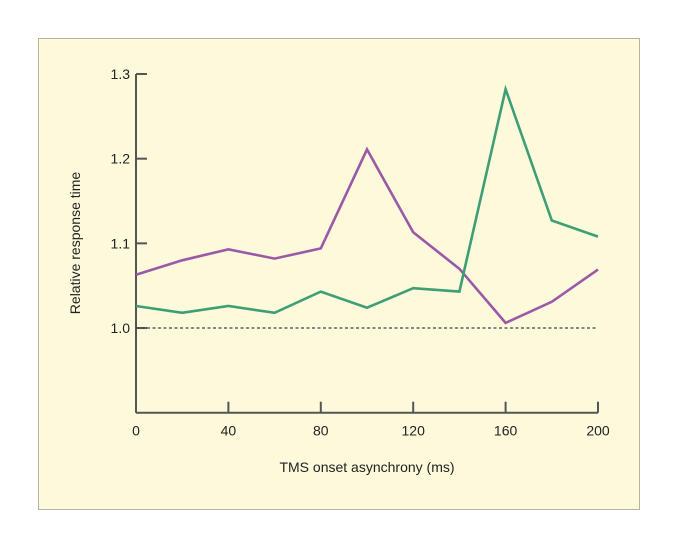 Image resolution: width=680 pixels, height=540 pixels. What do you see at coordinates (121, 243) in the screenshot?
I see `y-tick-label: 1.1` at bounding box center [121, 243].